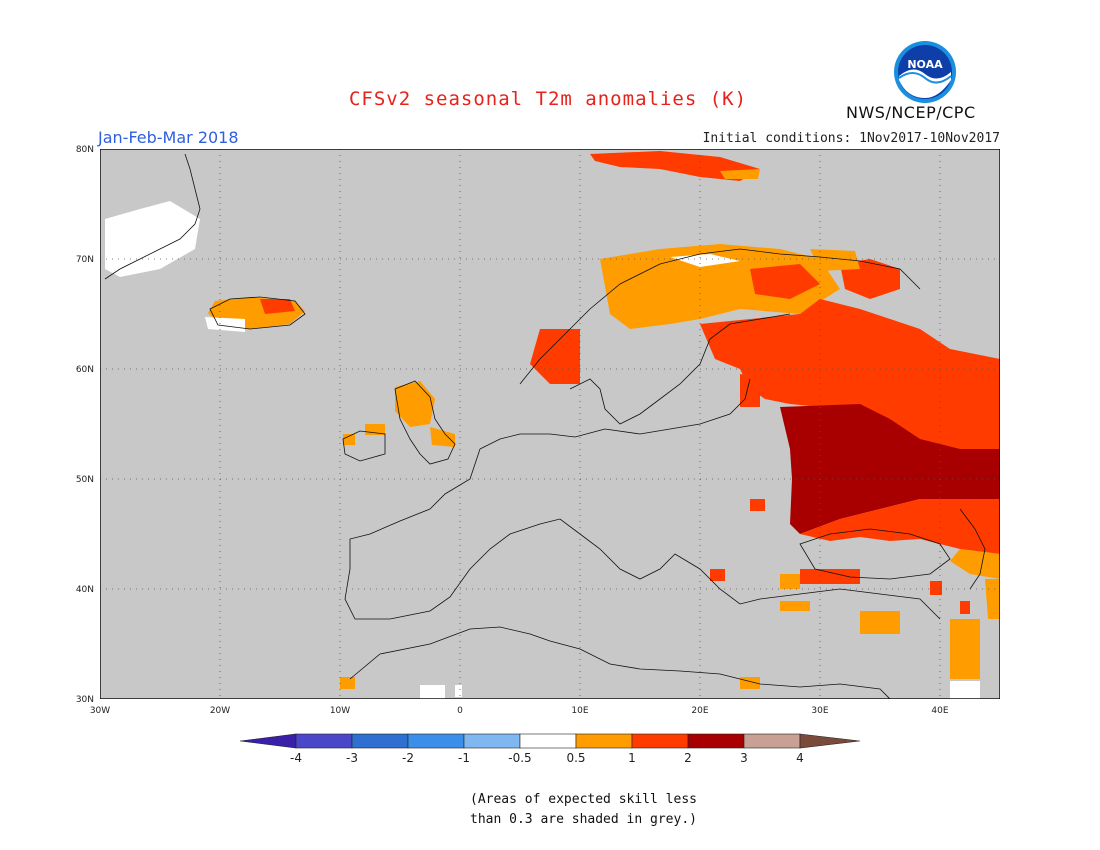 Image resolution: width=1100 pixels, height=850 pixels. I want to click on lon-label: 30W, so click(100, 711).